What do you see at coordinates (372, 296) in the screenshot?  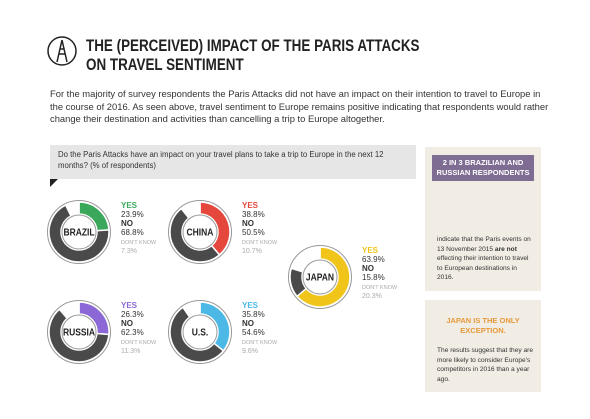 I see `value-label: 20.3%` at bounding box center [372, 296].